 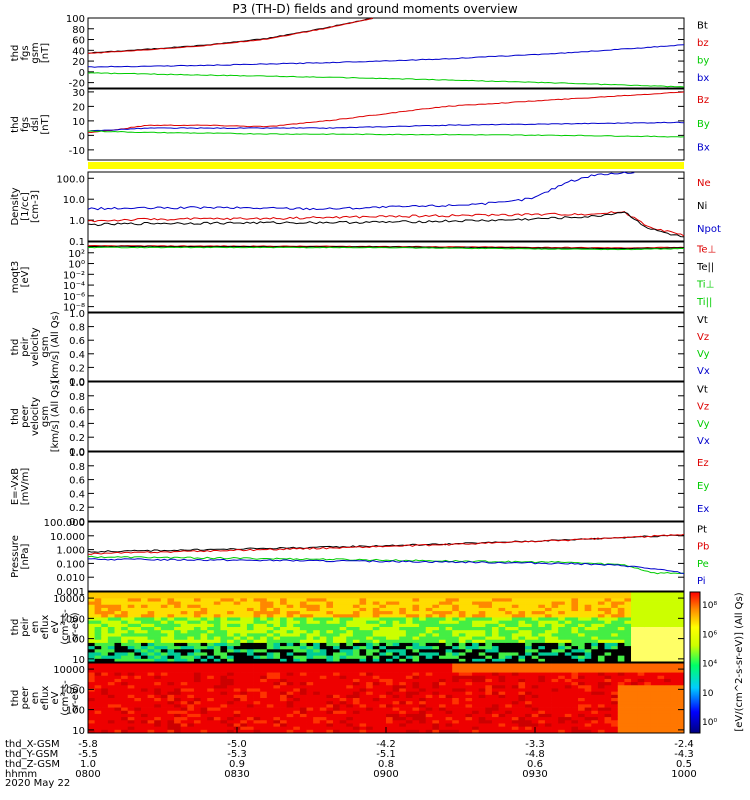 I want to click on colorbar-tick-label: 10⁸, so click(x=709, y=606).